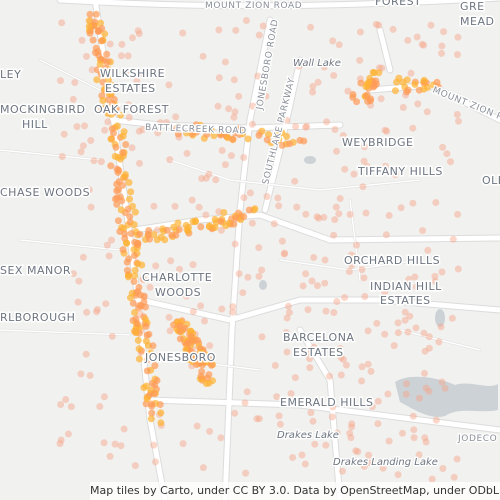 This screenshot has width=500, height=500. I want to click on place-label: GRE, so click(472, 6).